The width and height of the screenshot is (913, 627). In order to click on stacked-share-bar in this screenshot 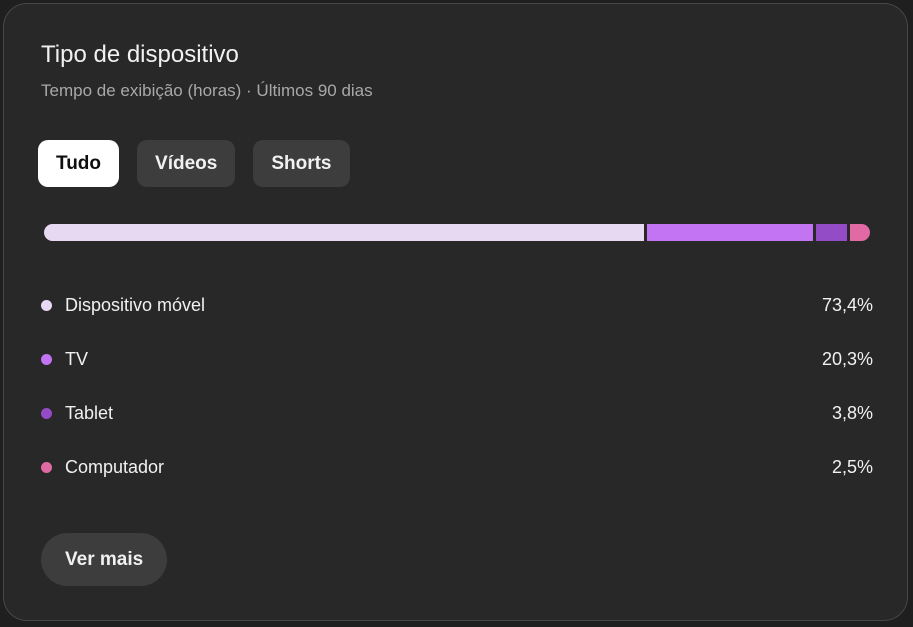, I will do `click(457, 232)`.